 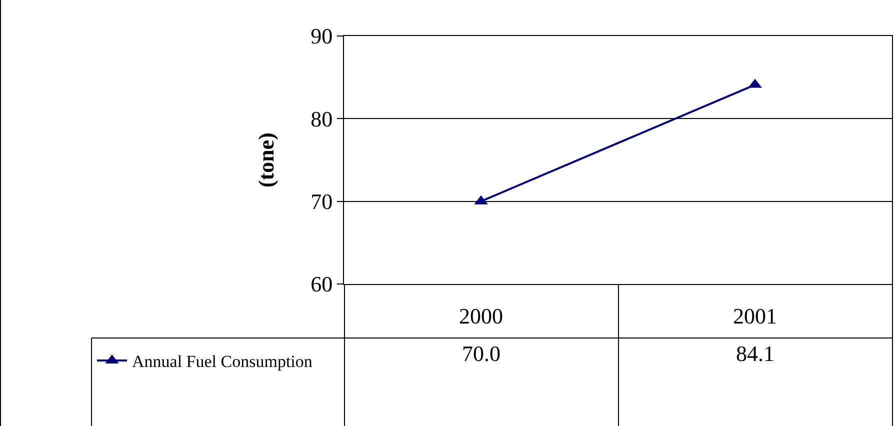 What do you see at coordinates (321, 201) in the screenshot?
I see `y-tick-label: 70` at bounding box center [321, 201].